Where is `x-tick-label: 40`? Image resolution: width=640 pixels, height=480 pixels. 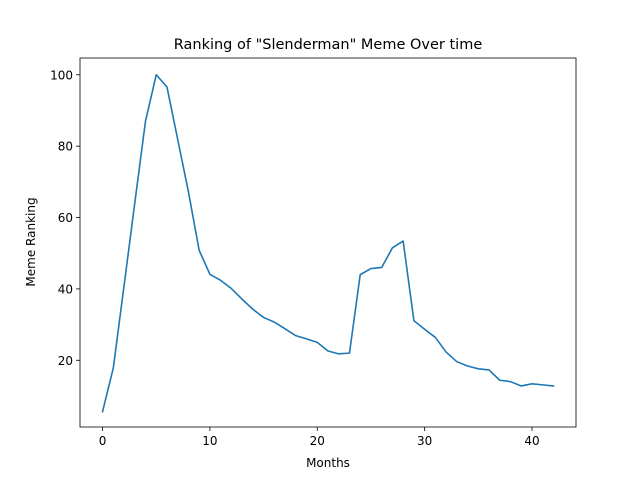 x-tick-label: 40 is located at coordinates (531, 441).